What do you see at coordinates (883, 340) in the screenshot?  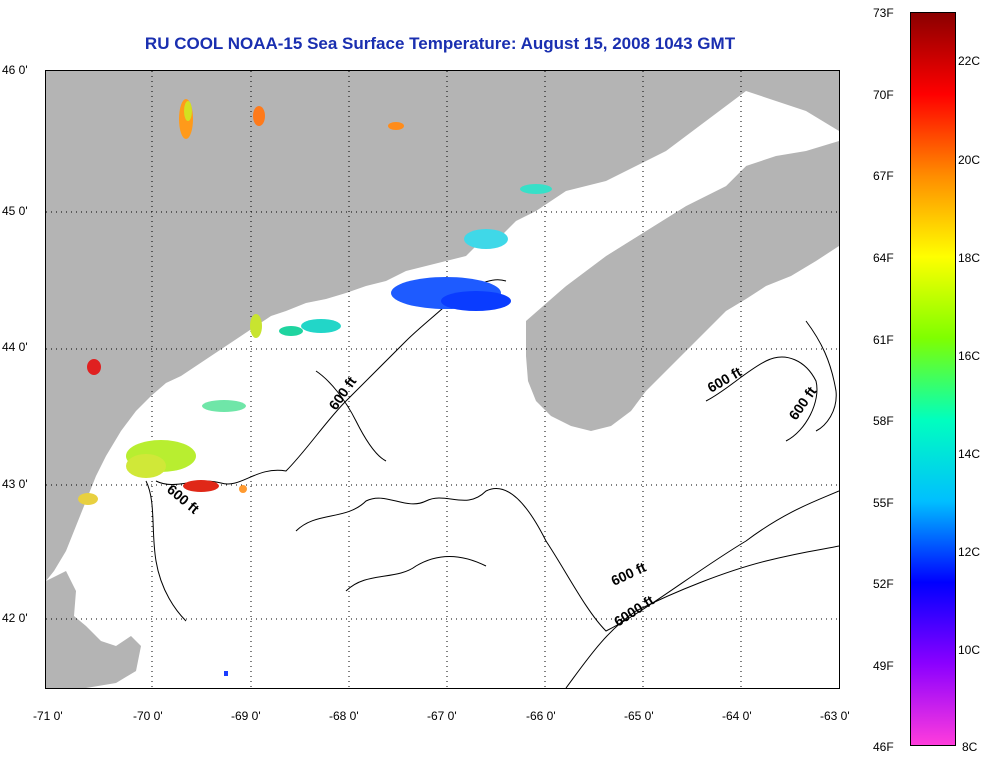 I see `cb-f-61: 61F` at bounding box center [883, 340].